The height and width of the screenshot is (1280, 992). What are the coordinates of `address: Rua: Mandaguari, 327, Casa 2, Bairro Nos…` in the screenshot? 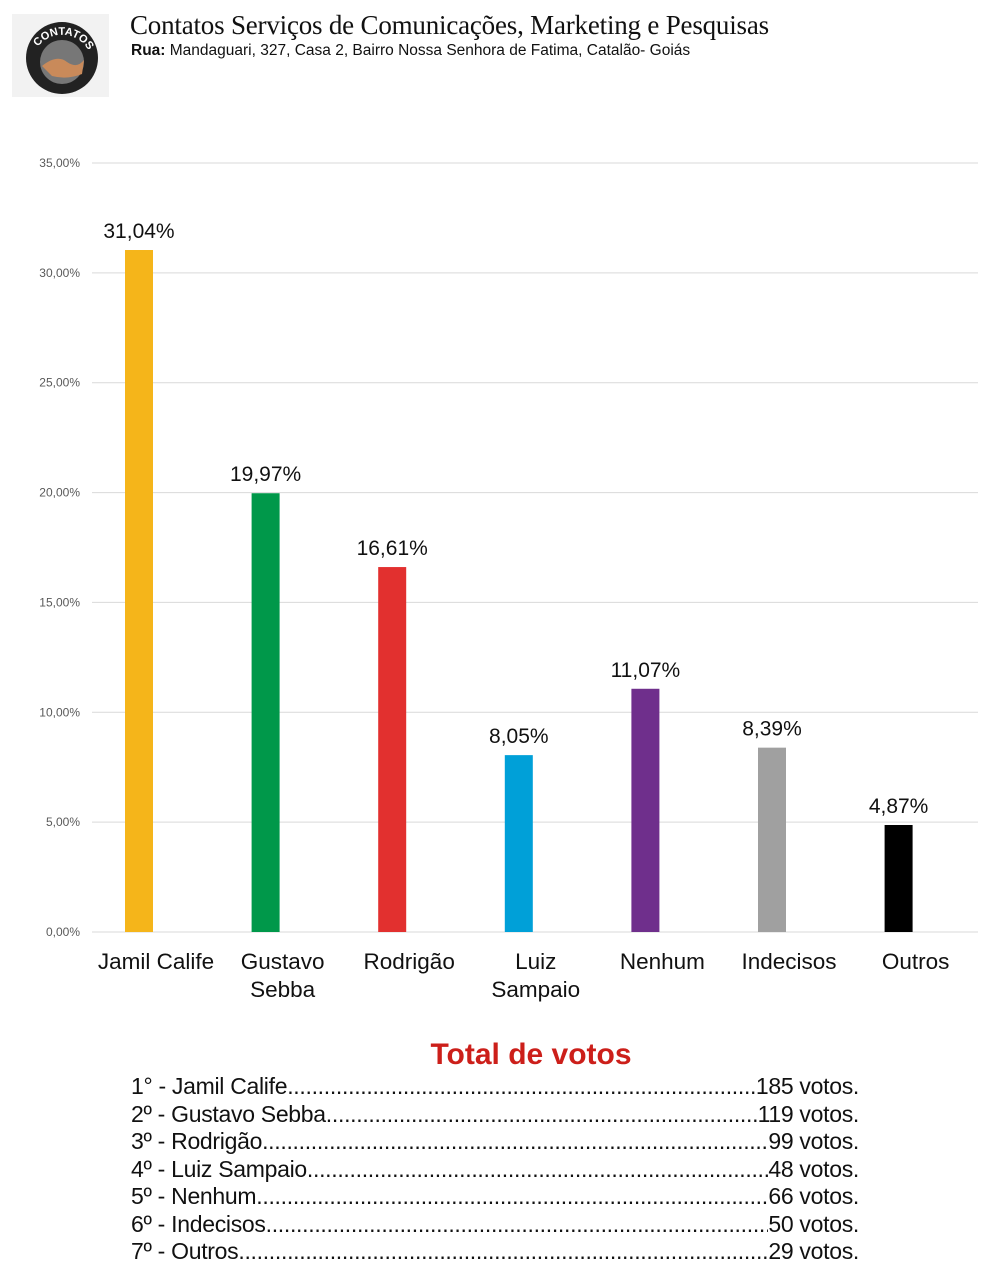 It's located at (410, 51).